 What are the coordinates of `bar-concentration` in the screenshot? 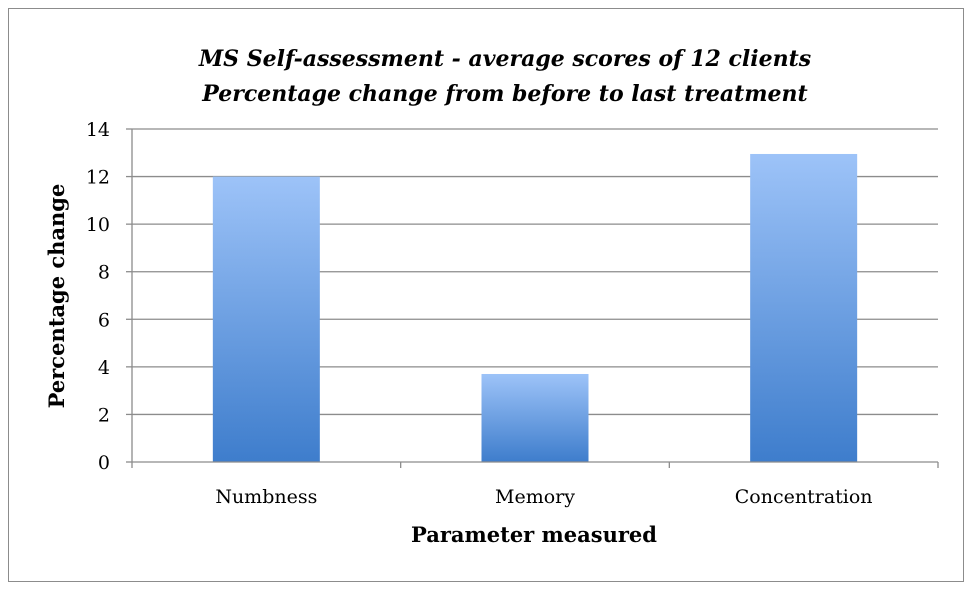 It's located at (804, 307).